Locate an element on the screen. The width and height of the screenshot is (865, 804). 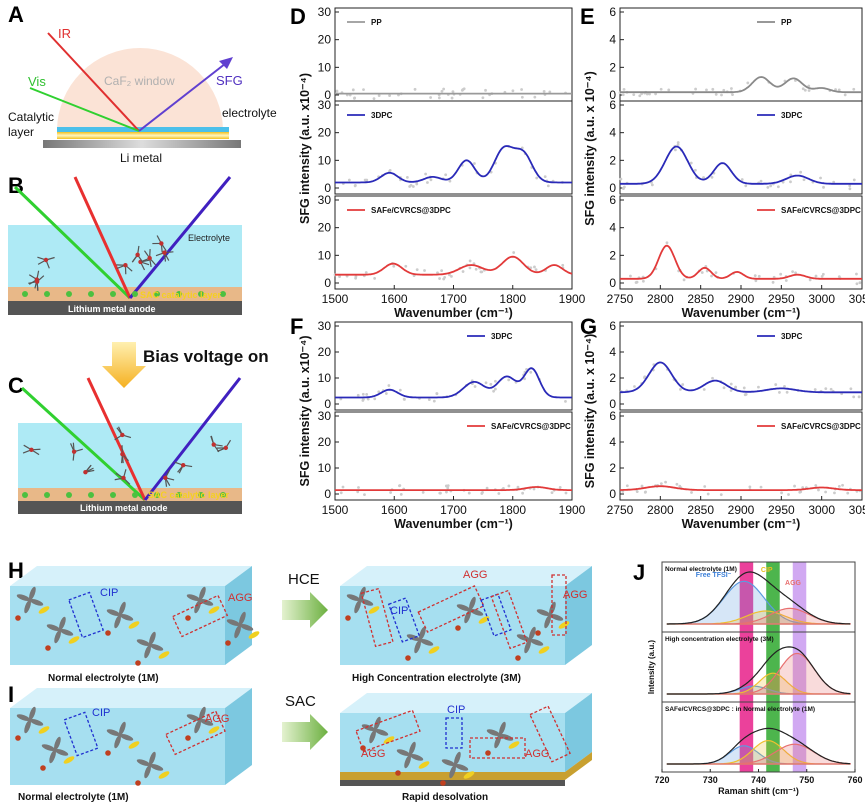
series-line is located at coordinates (741, 85).